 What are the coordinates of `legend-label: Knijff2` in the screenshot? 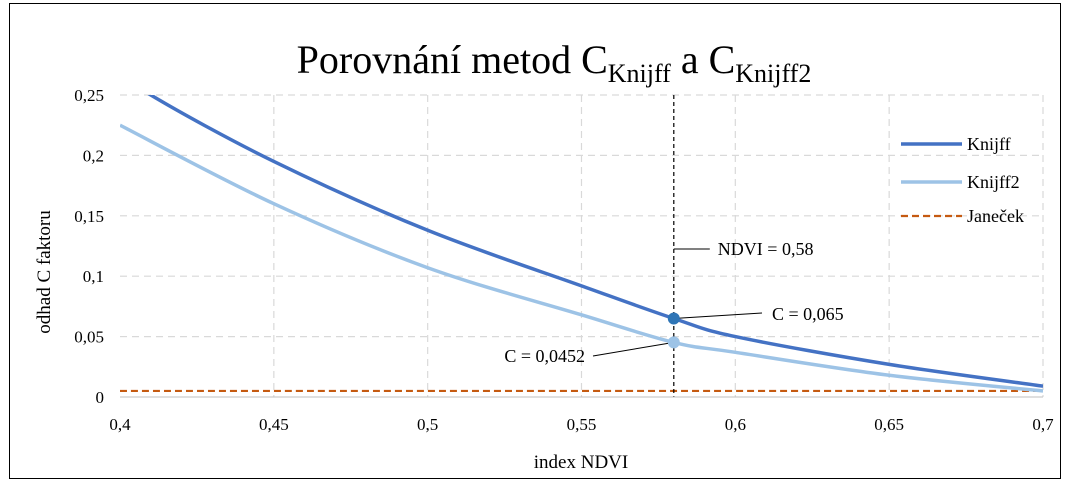 It's located at (993, 182).